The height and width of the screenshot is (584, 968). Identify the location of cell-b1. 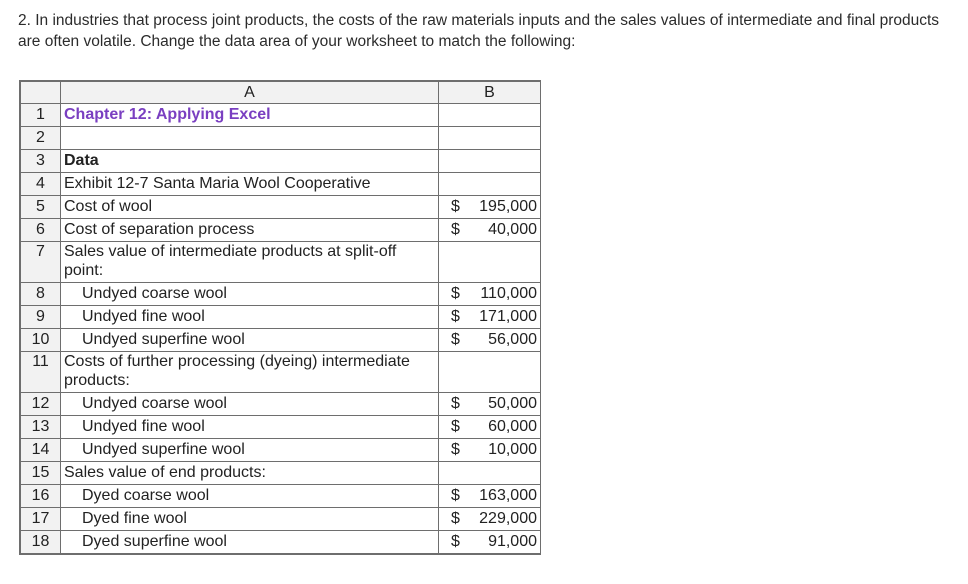
(489, 115).